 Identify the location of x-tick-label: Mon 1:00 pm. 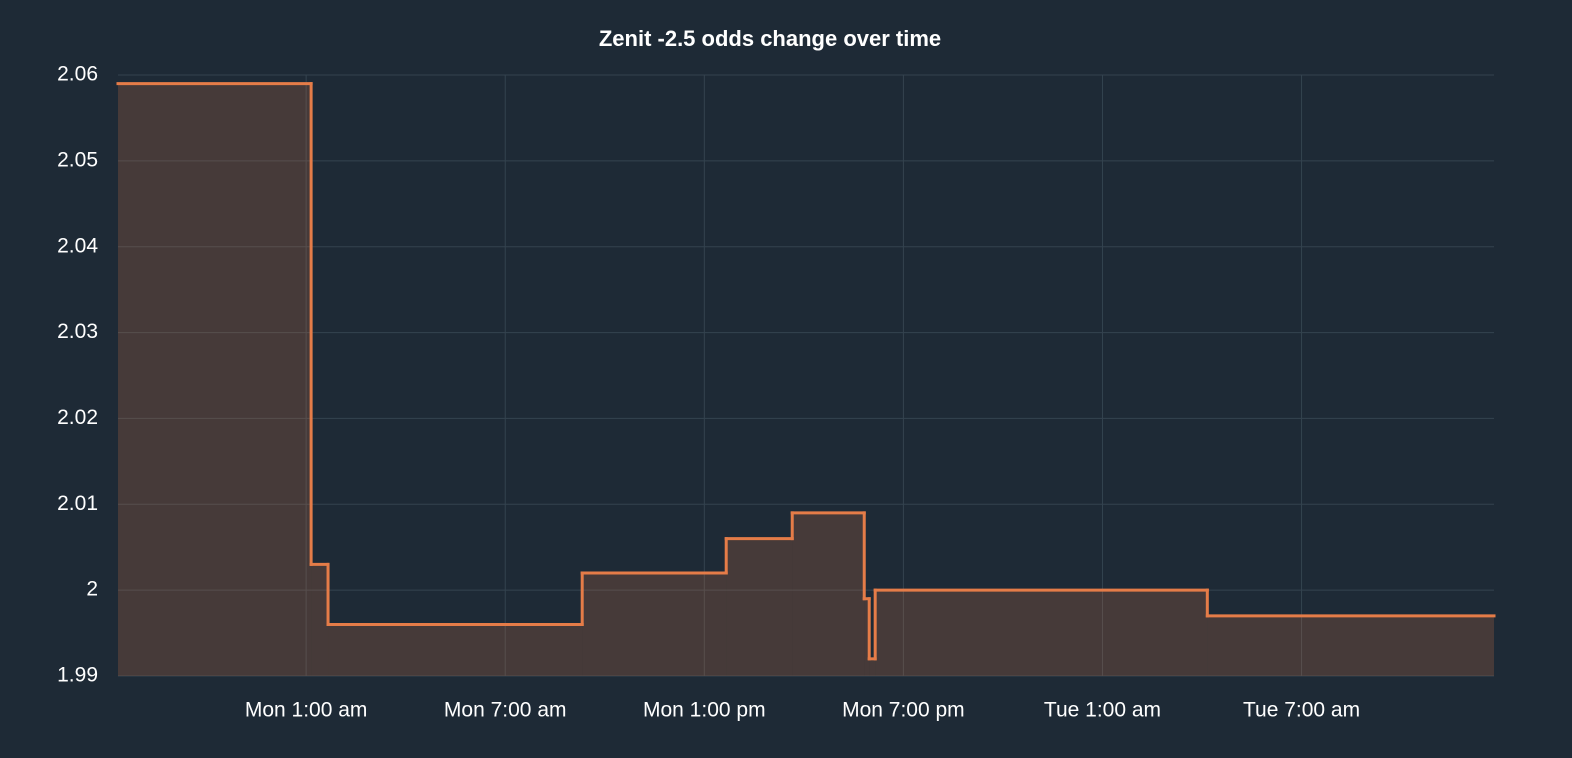
(704, 710).